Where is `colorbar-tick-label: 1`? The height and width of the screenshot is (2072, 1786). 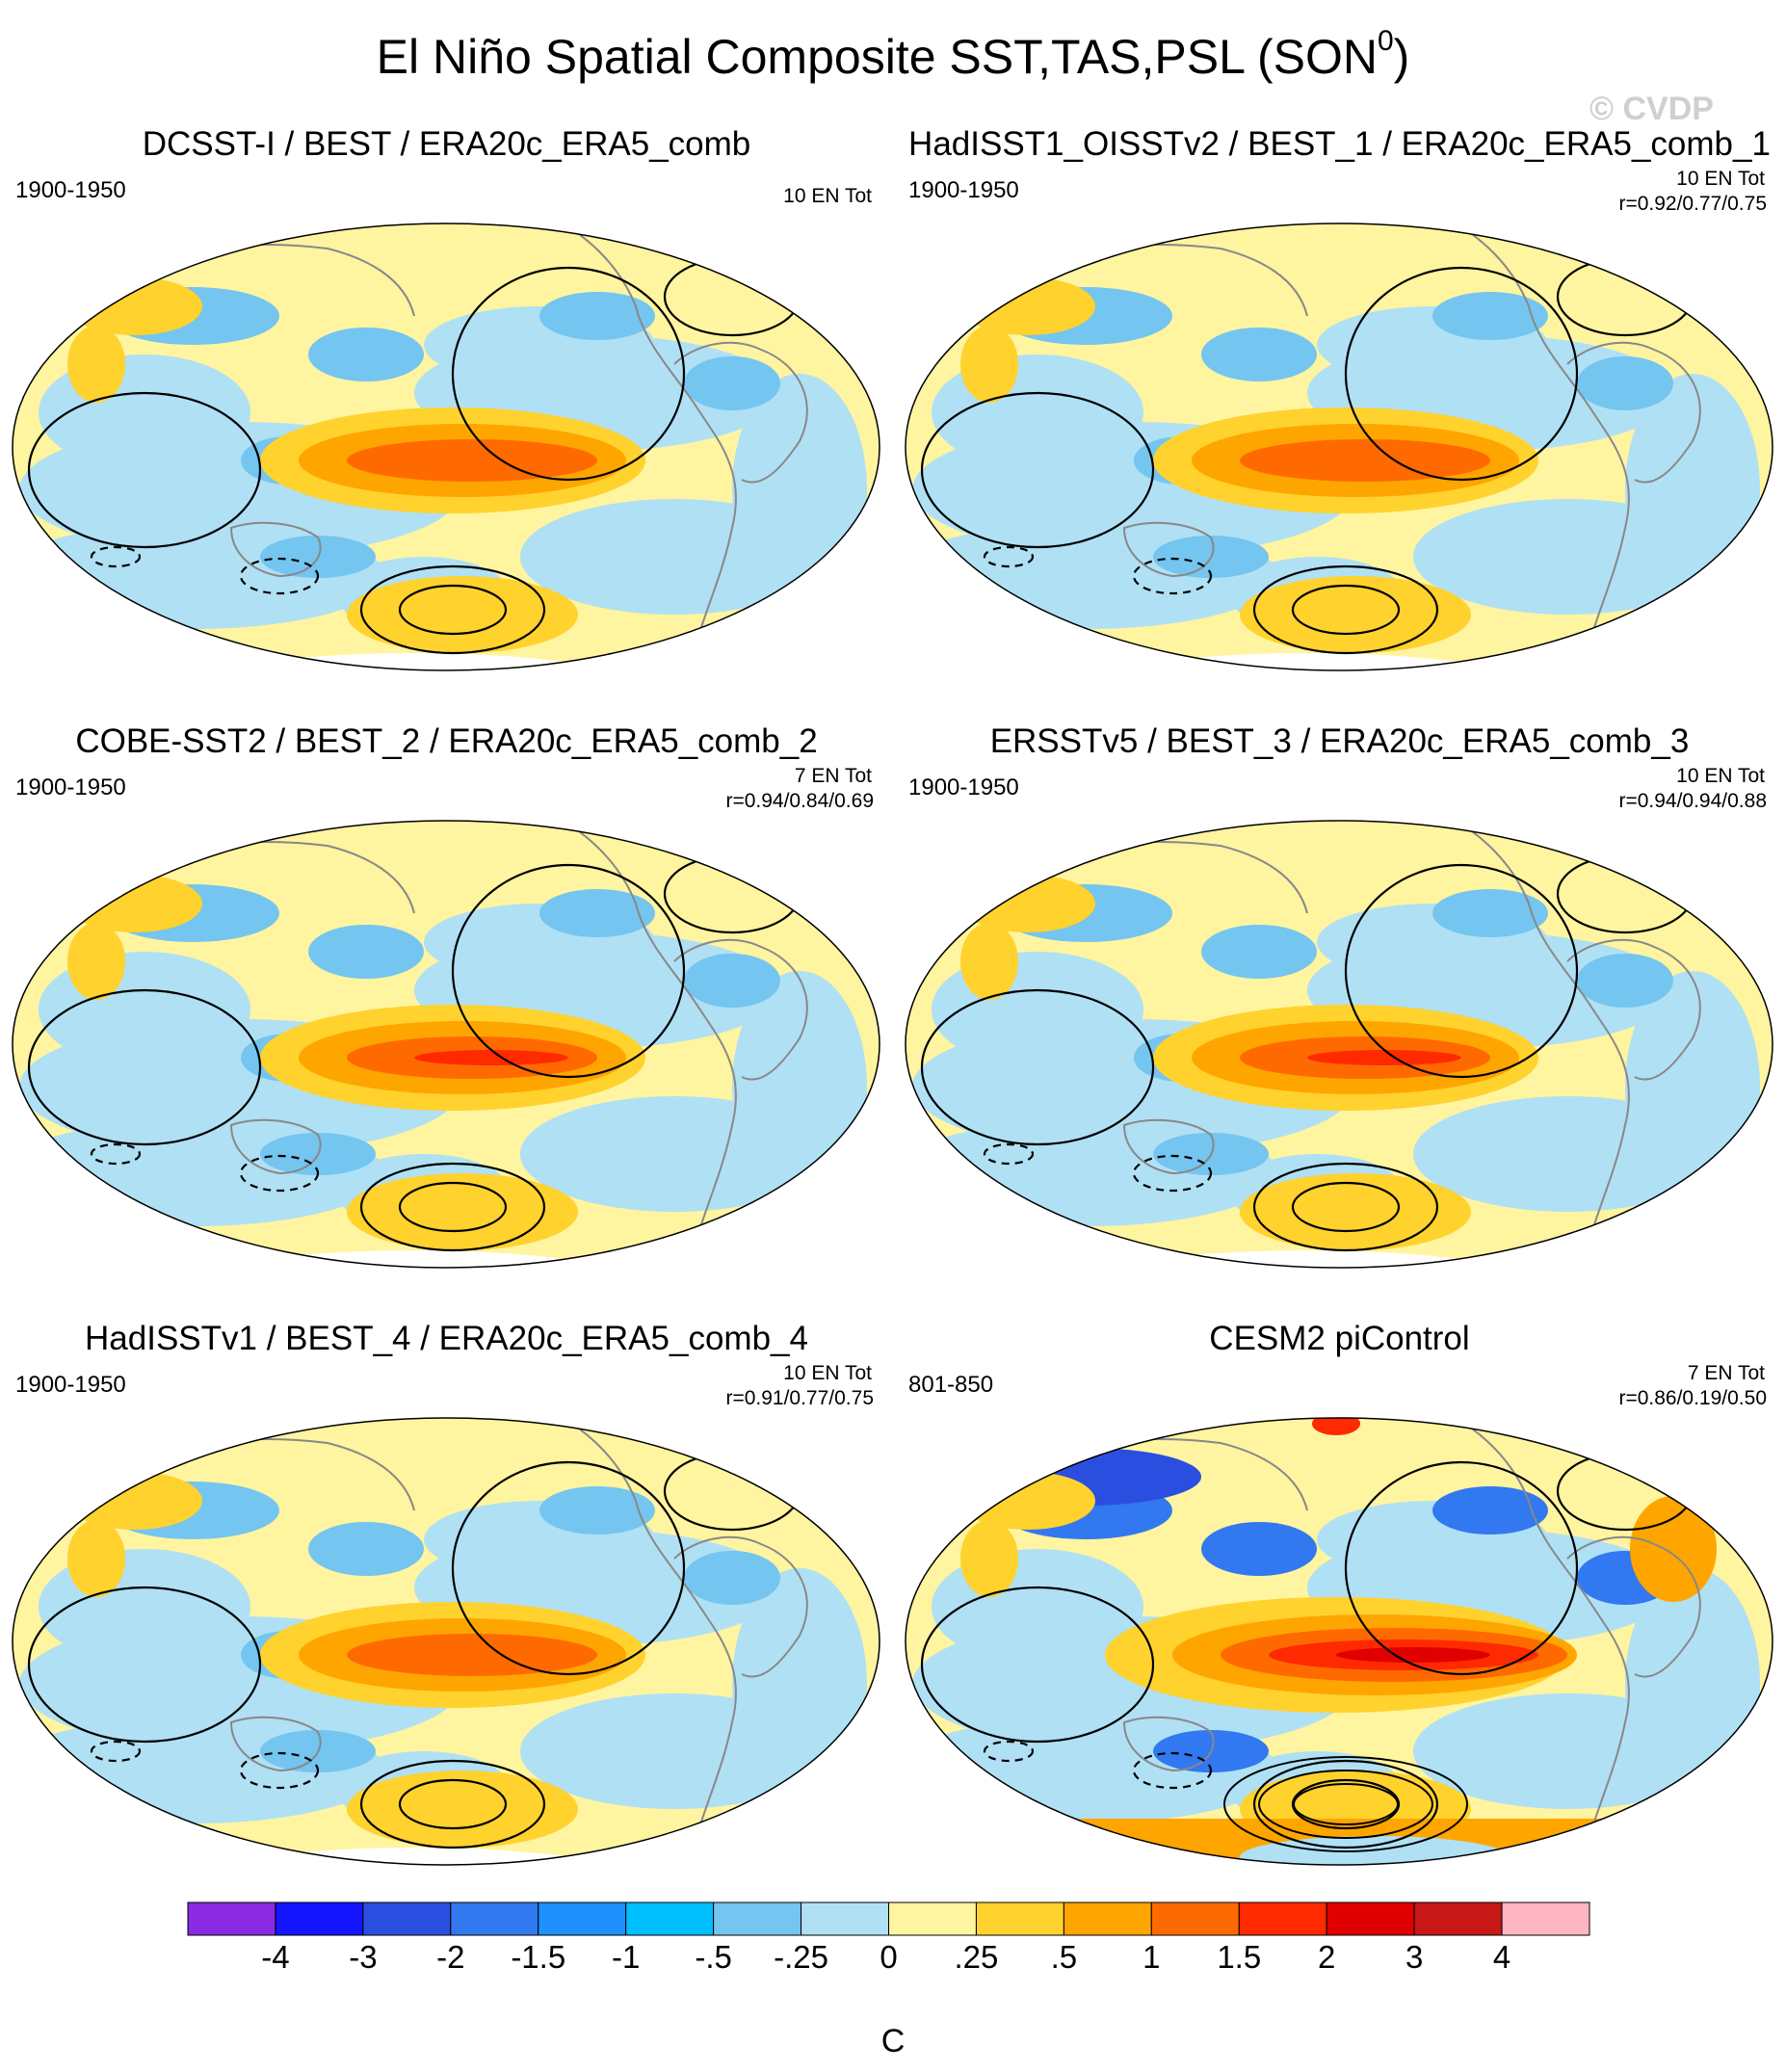
colorbar-tick-label: 1 is located at coordinates (1151, 1957).